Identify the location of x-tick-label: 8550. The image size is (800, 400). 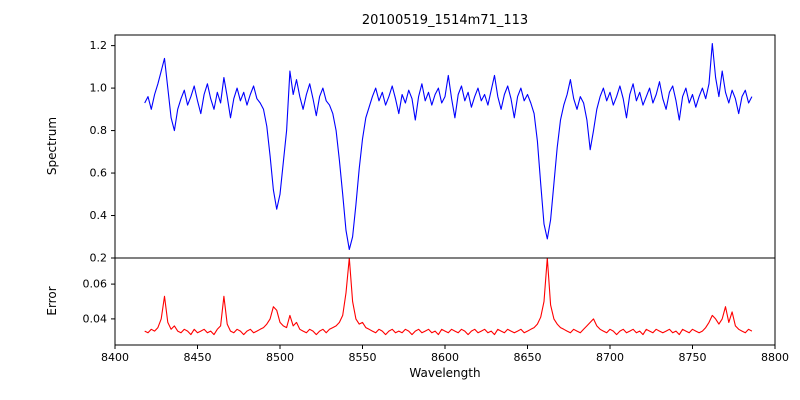
(363, 357).